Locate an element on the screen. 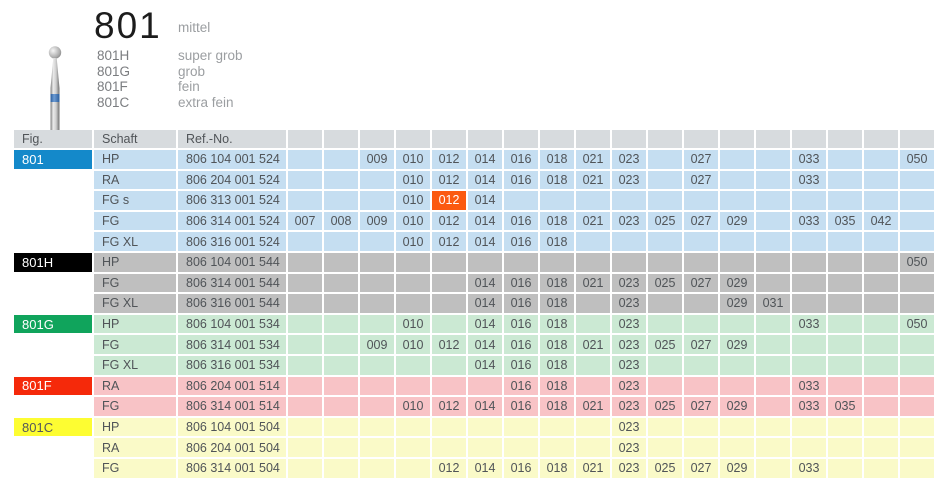 The height and width of the screenshot is (503, 950). size-cell: 035 is located at coordinates (845, 221).